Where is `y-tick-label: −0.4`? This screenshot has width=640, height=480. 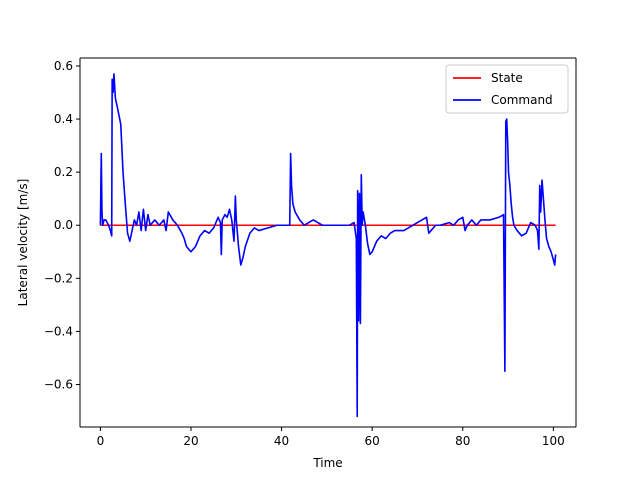 y-tick-label: −0.4 is located at coordinates (58, 331).